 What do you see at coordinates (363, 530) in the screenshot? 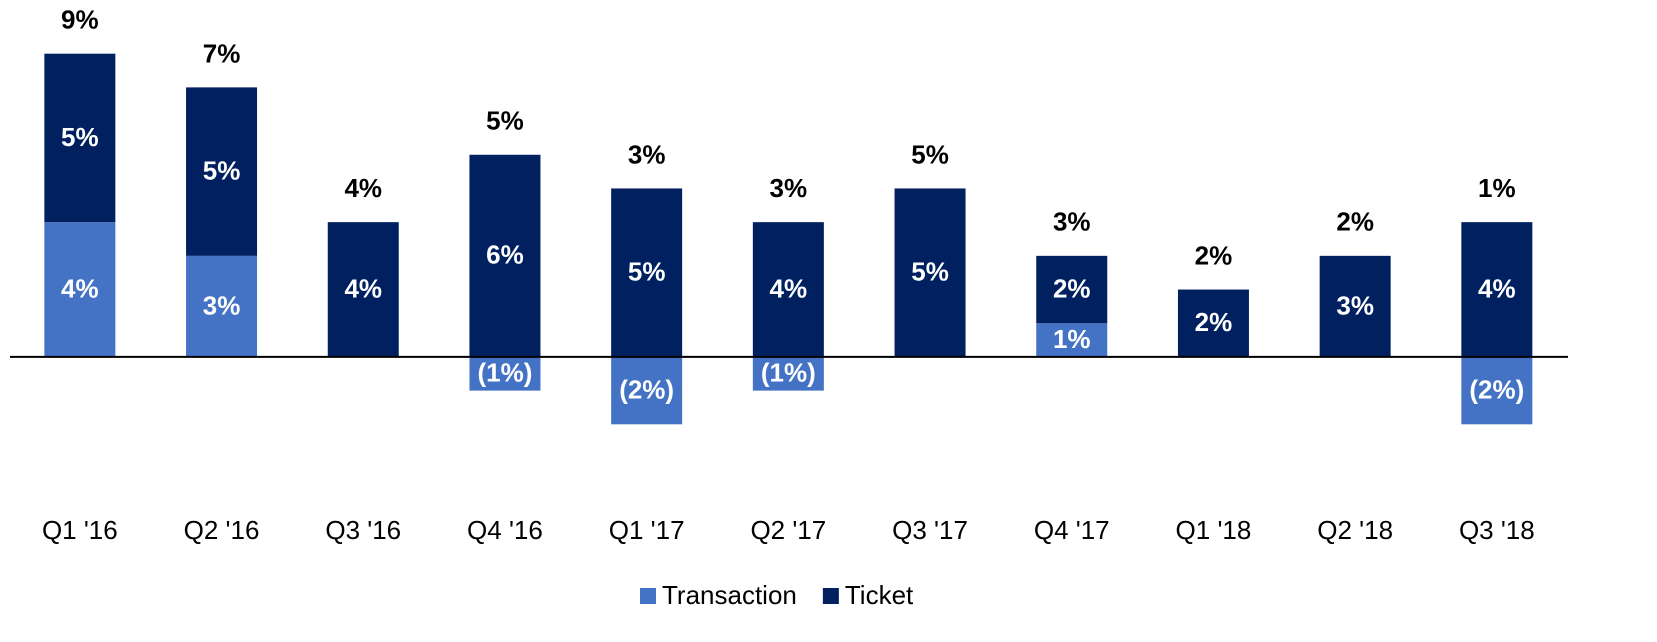
I see `x-tick-label: Q3 '16` at bounding box center [363, 530].